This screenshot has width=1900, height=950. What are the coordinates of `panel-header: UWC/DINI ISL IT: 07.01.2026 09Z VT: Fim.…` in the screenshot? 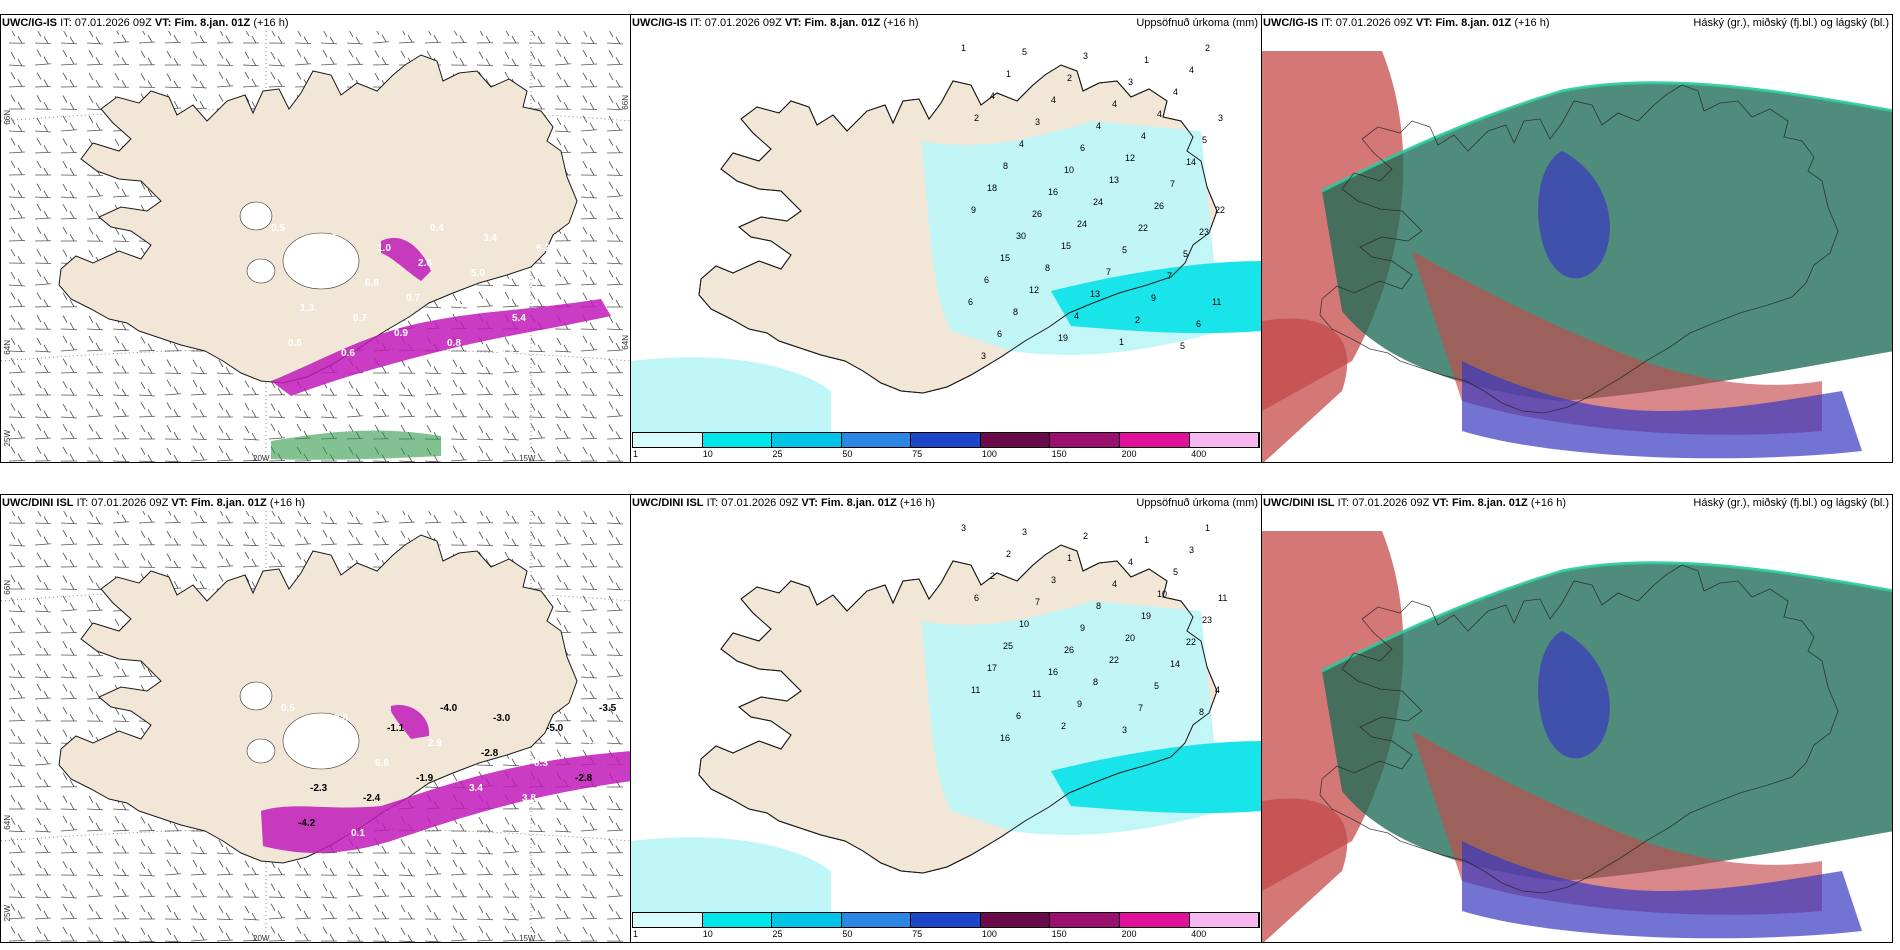 It's located at (1576, 503).